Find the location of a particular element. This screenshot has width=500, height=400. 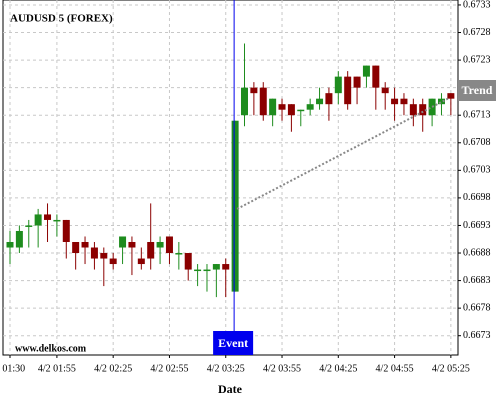

event-label: Event is located at coordinates (233, 343).